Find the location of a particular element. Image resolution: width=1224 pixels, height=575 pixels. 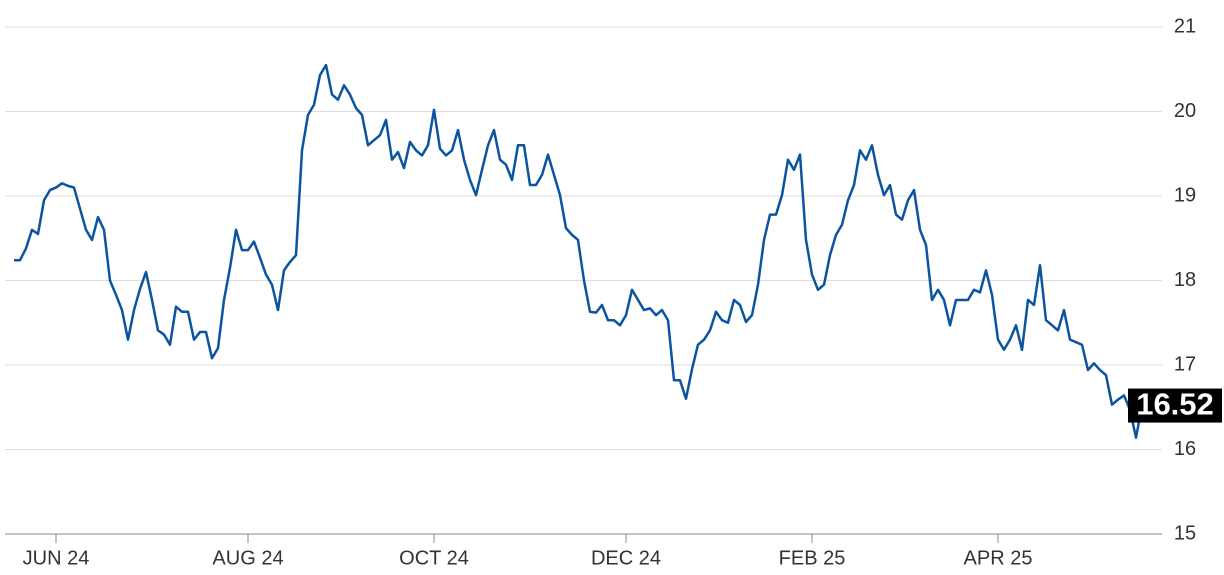

x-tick-label: AUG 24 is located at coordinates (247, 558).